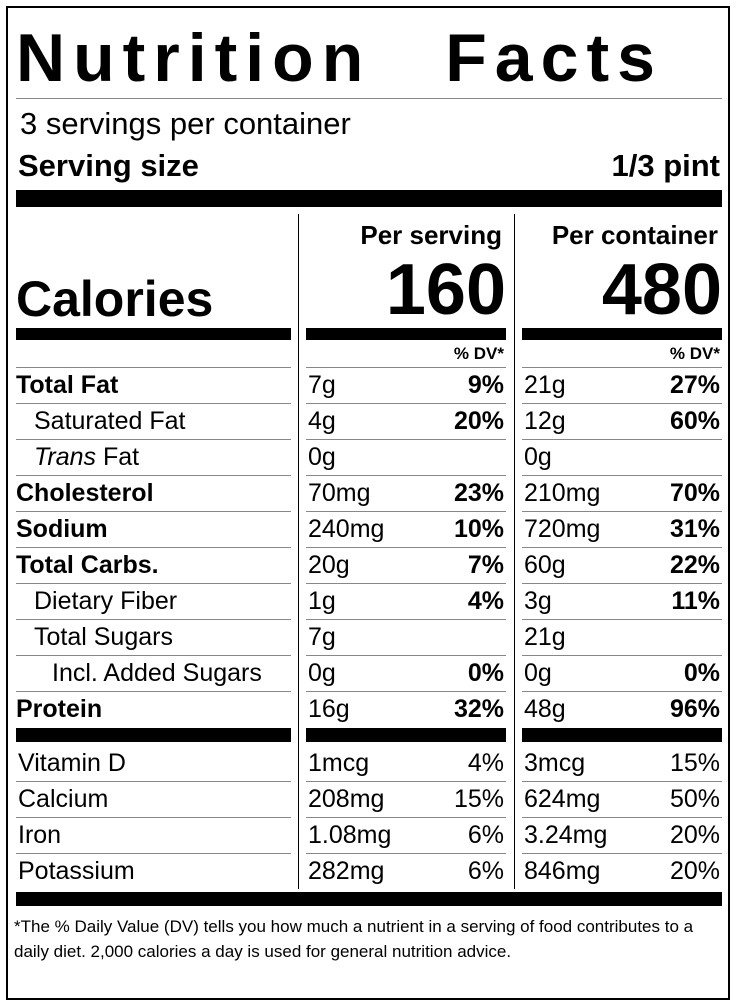  I want to click on nutrient-label: Sodium, so click(62, 529).